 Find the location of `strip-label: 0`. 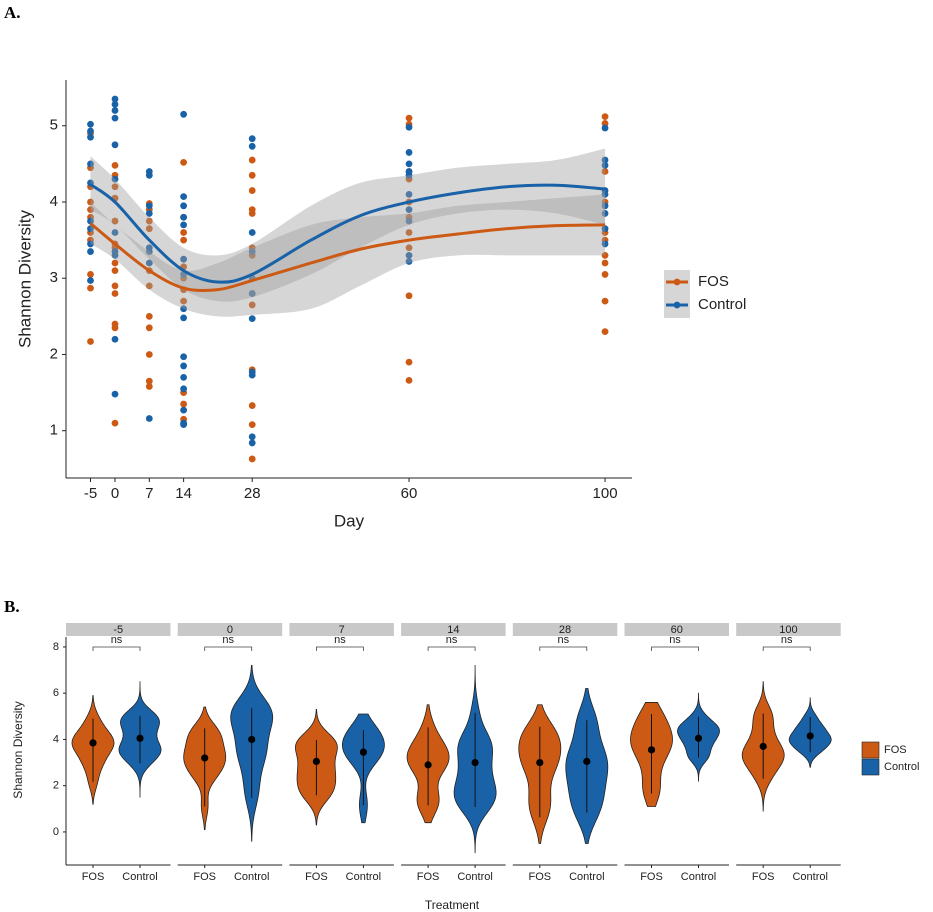

strip-label: 0 is located at coordinates (230, 630).